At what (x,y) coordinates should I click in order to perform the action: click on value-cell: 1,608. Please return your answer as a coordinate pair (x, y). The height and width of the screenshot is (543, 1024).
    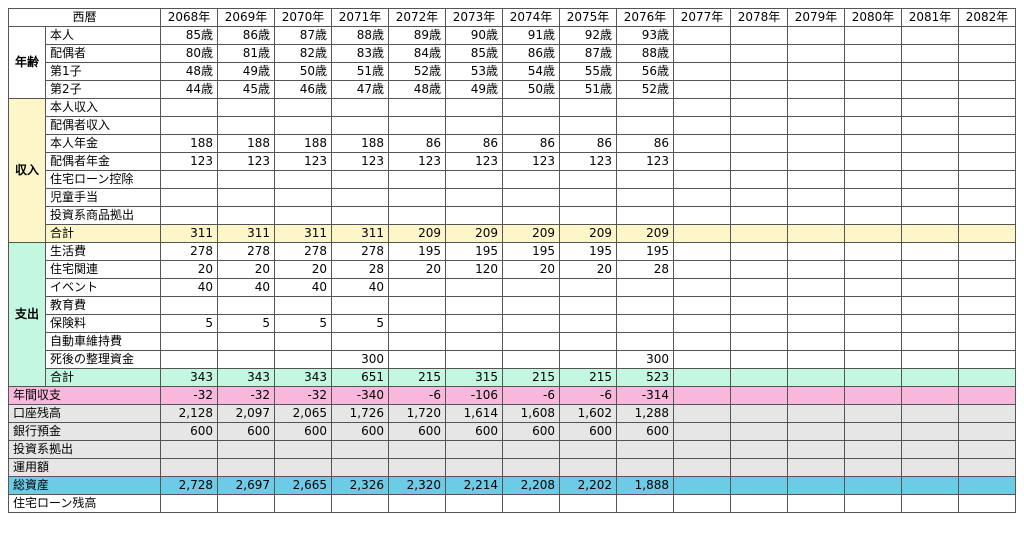
    Looking at the image, I should click on (531, 413).